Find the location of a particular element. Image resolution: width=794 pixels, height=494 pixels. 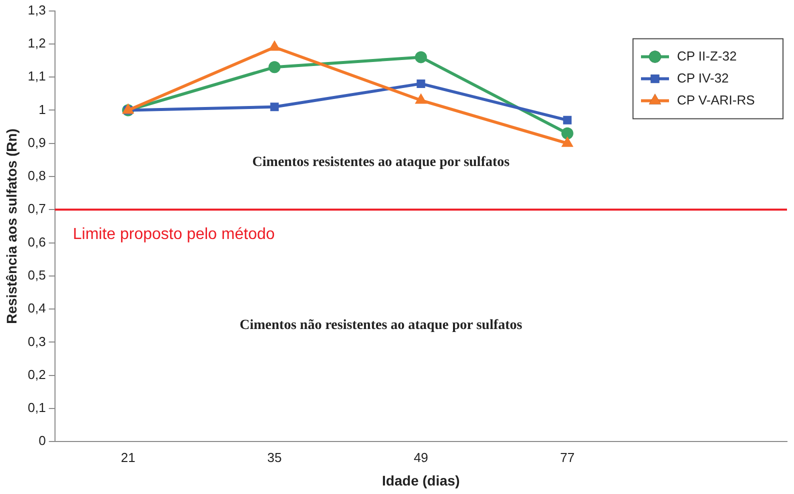

legend-label: CP IV-32 is located at coordinates (703, 78).